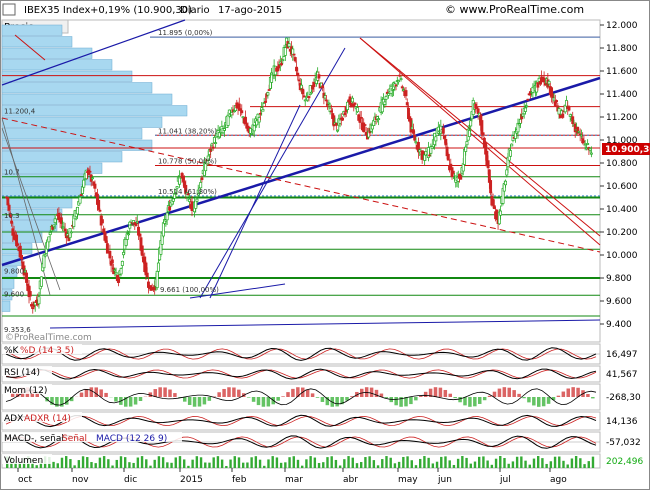 The image size is (650, 490). What do you see at coordinates (619, 302) in the screenshot?
I see `y-tick-label: 9.600` at bounding box center [619, 302].